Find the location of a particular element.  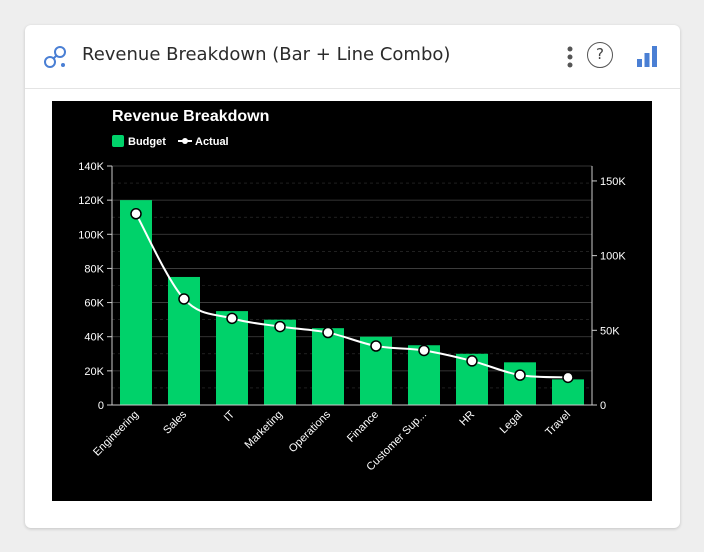

x-tick-label: Finance is located at coordinates (363, 427).